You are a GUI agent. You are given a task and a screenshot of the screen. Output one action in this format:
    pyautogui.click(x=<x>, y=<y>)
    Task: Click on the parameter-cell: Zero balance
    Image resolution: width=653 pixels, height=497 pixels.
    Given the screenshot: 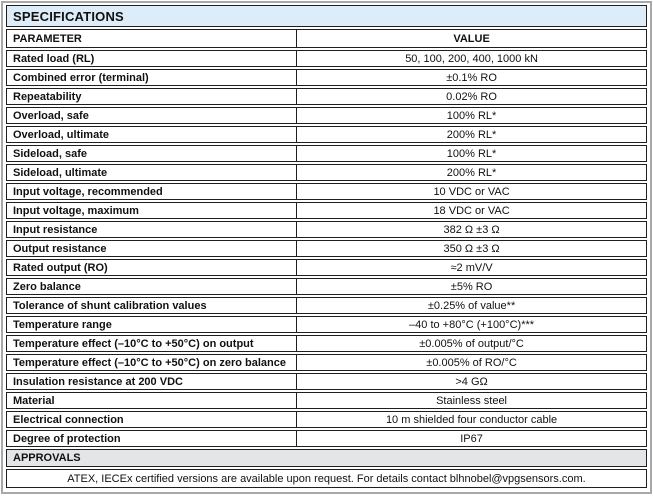 What is the action you would take?
    pyautogui.click(x=152, y=286)
    